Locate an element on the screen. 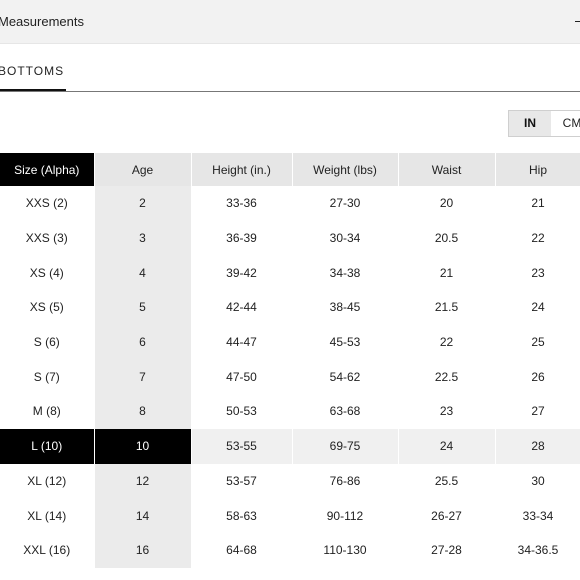  table-cell: XXS (3) is located at coordinates (47, 238).